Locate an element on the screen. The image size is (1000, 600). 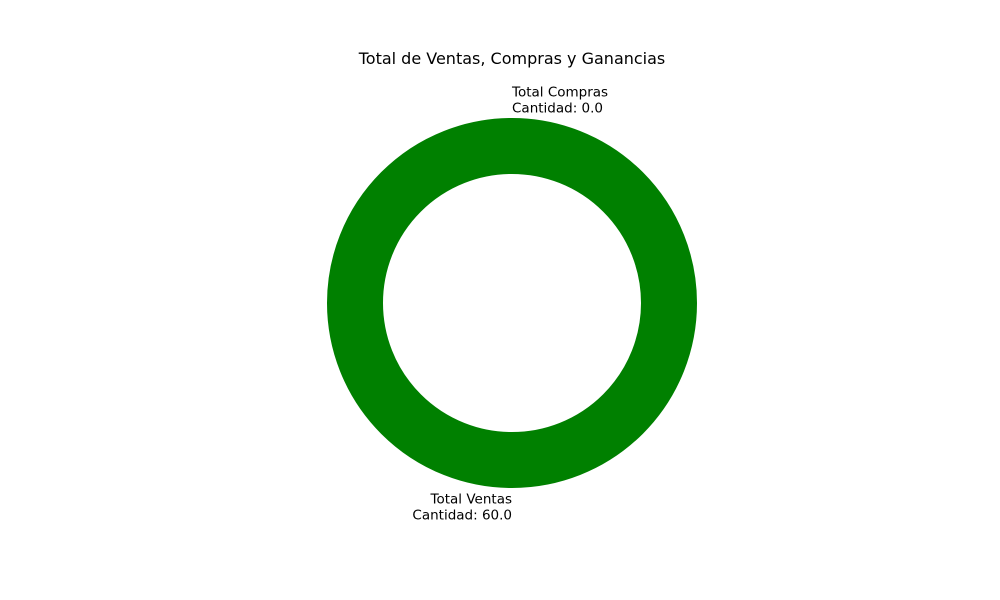
slice-label-total-ventas-name: Total Ventas is located at coordinates (471, 500).